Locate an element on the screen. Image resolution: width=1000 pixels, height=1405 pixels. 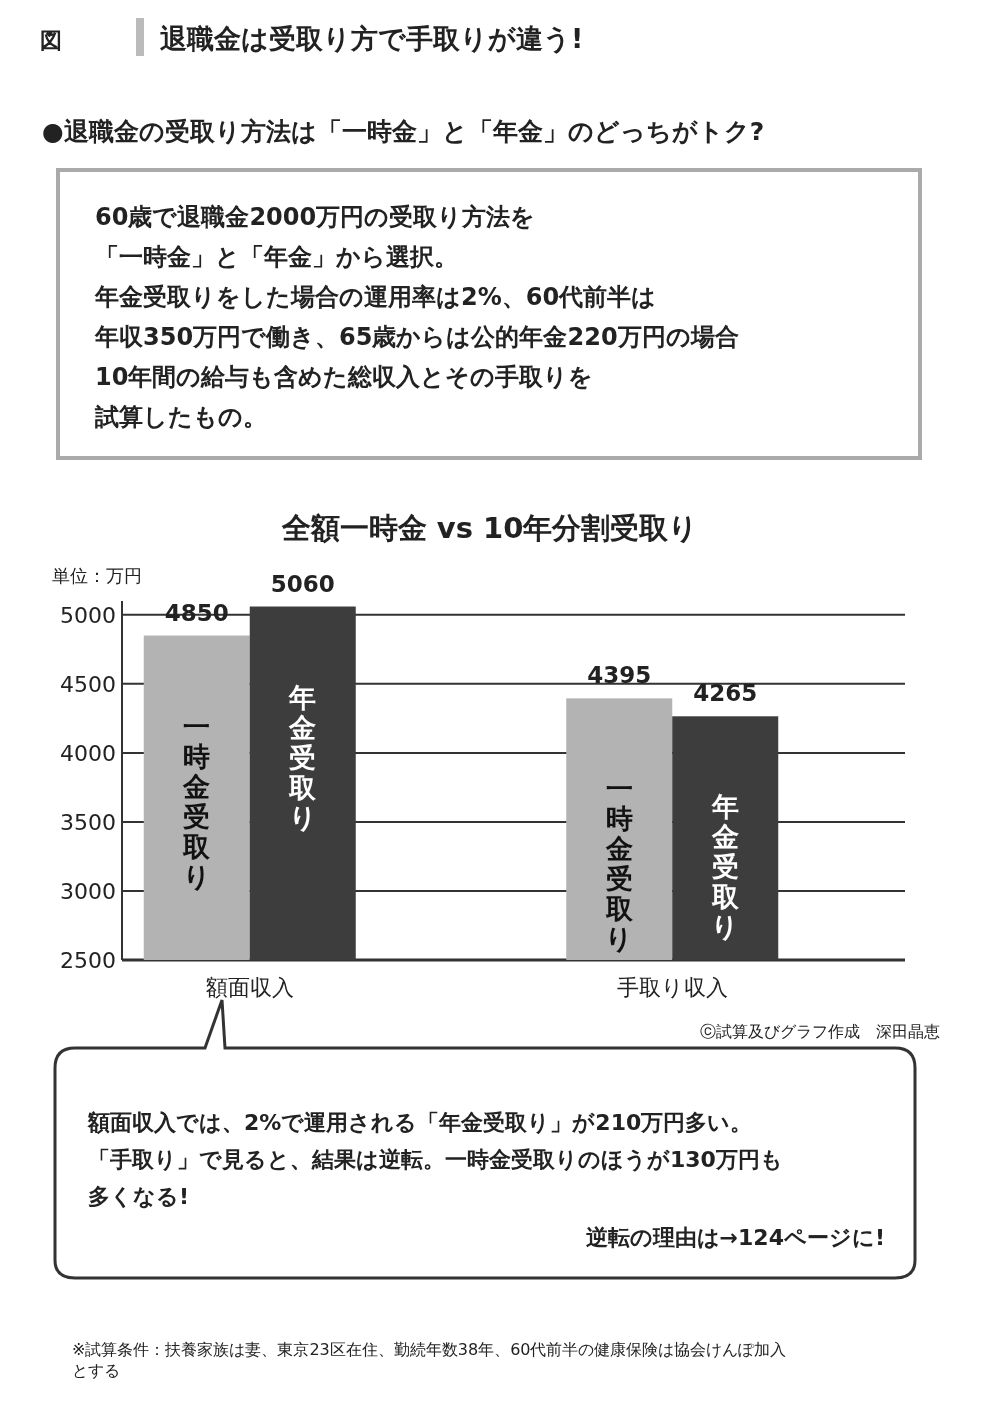
data-label: 4395 is located at coordinates (619, 675).